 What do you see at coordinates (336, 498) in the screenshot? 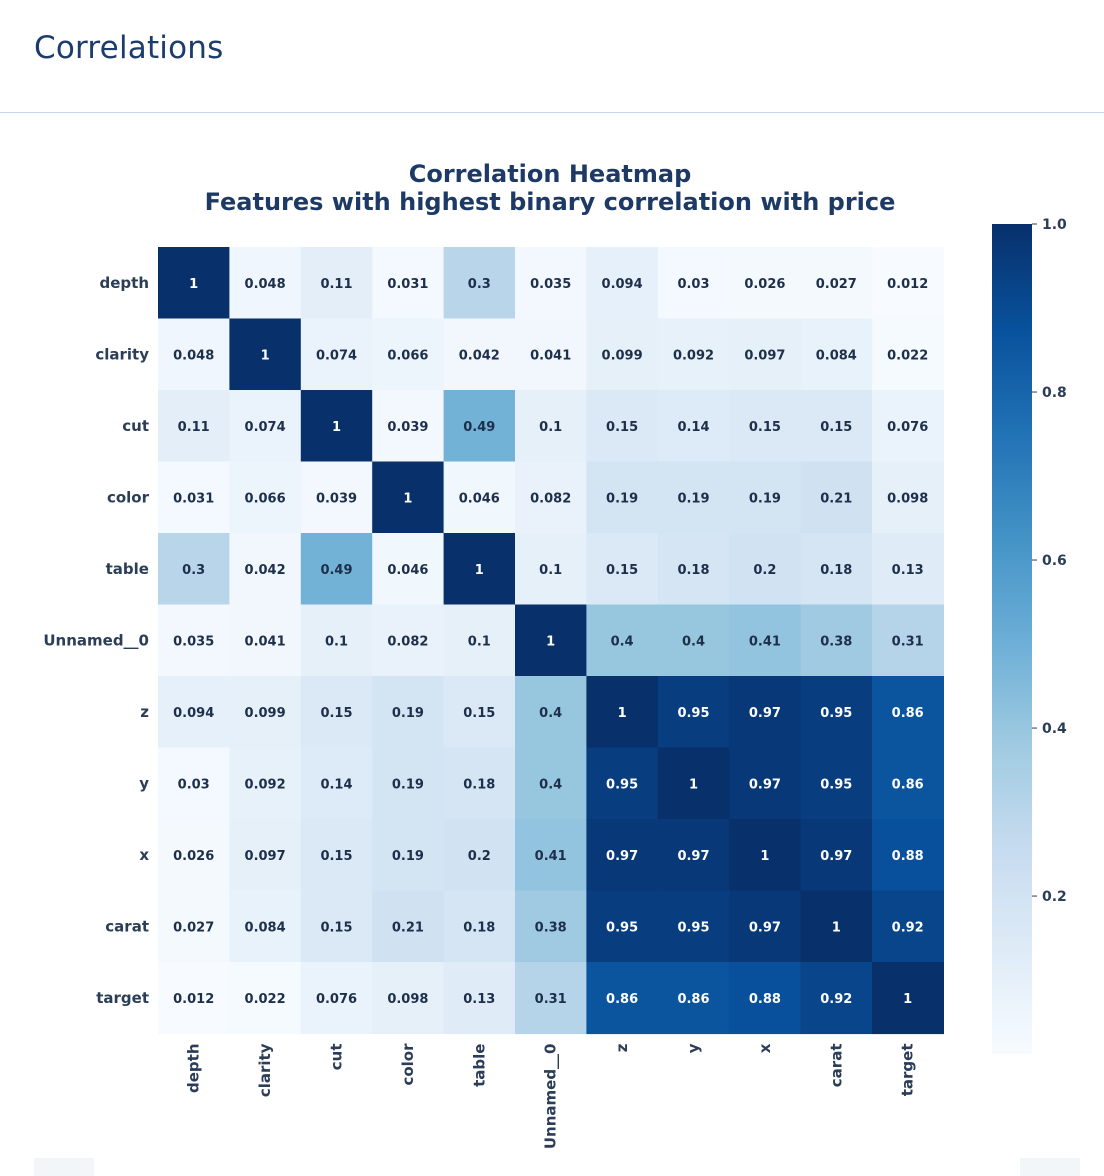
I see `heatmap-cell-label: 0.039` at bounding box center [336, 498].